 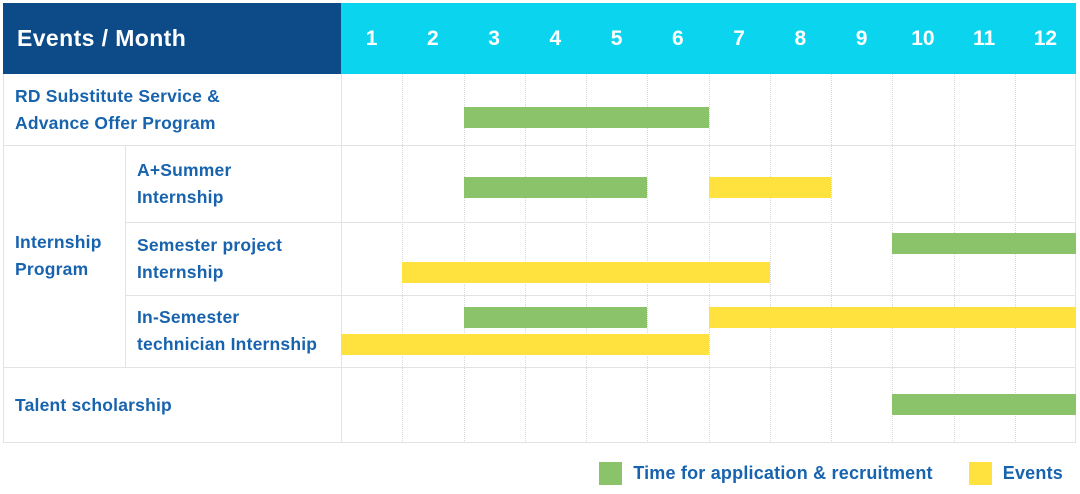 I want to click on table-header-title-cell: Events / Month, so click(x=172, y=38).